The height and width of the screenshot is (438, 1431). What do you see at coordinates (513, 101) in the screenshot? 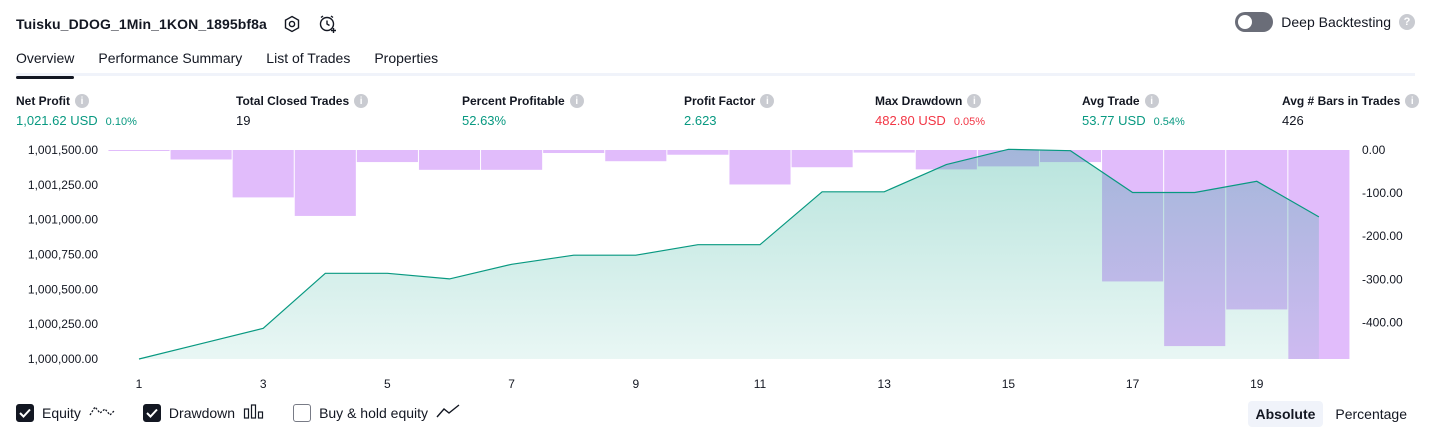
I see `metric-label: Percent Profitable` at bounding box center [513, 101].